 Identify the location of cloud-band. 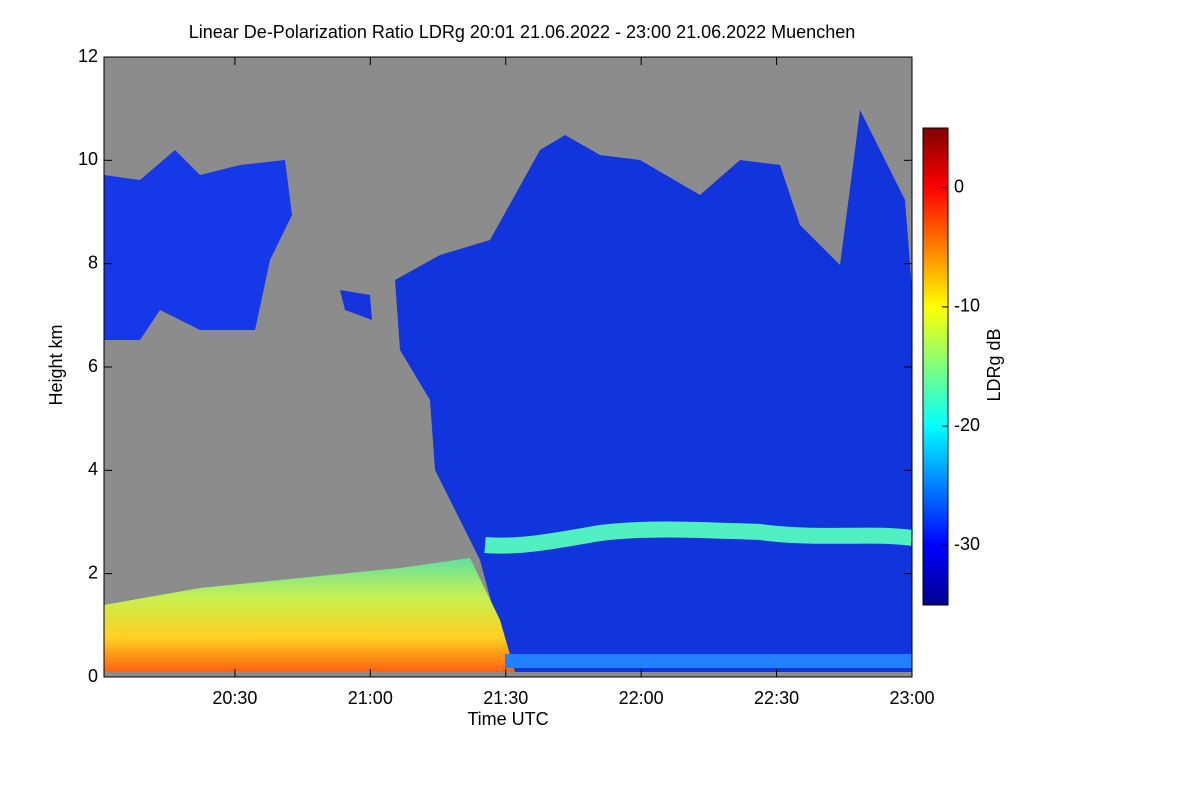
(699, 537).